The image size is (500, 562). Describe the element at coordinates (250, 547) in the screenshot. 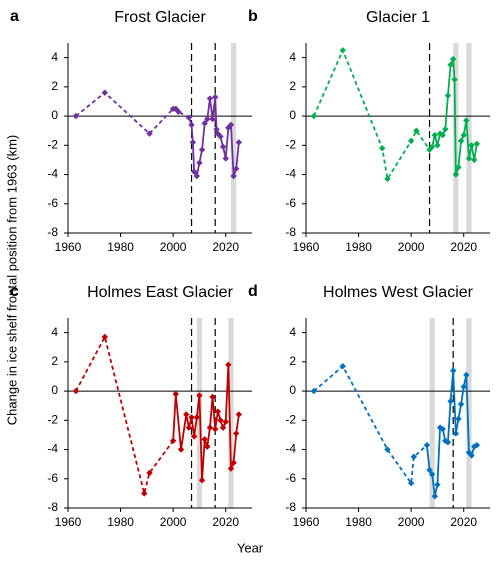

I see `x-axis-label: Year` at that location.